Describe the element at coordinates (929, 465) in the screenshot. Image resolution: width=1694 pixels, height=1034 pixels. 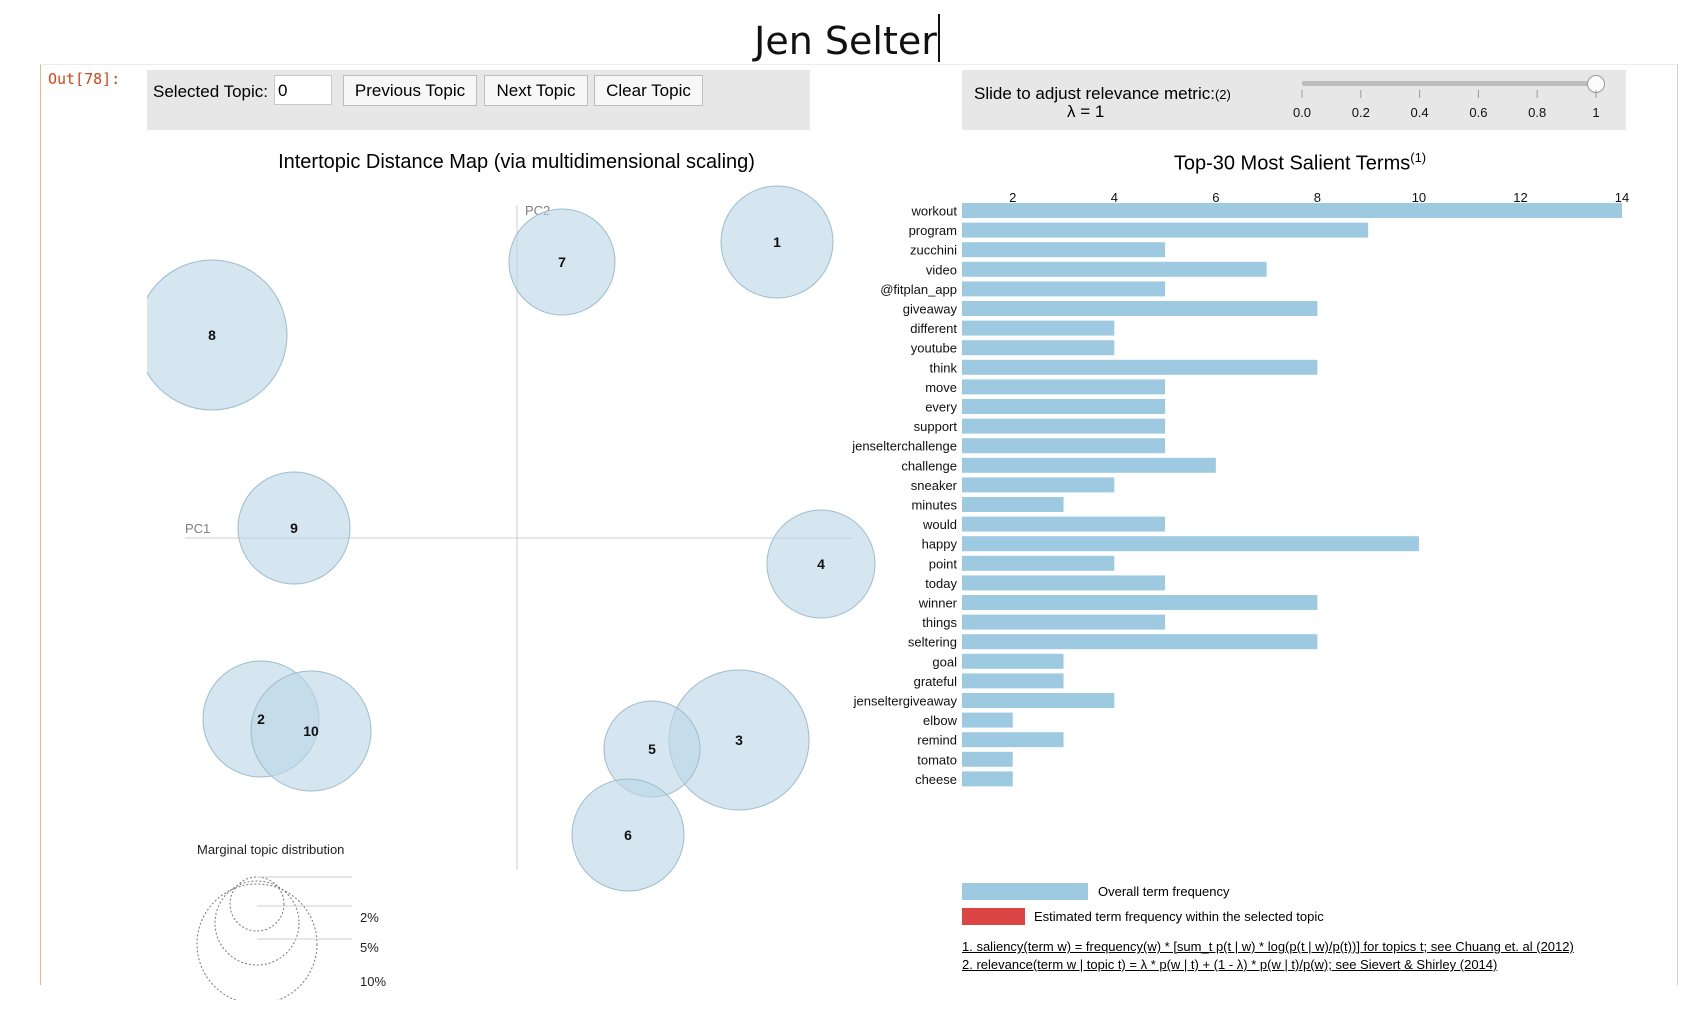
I see `term-label: challenge` at that location.